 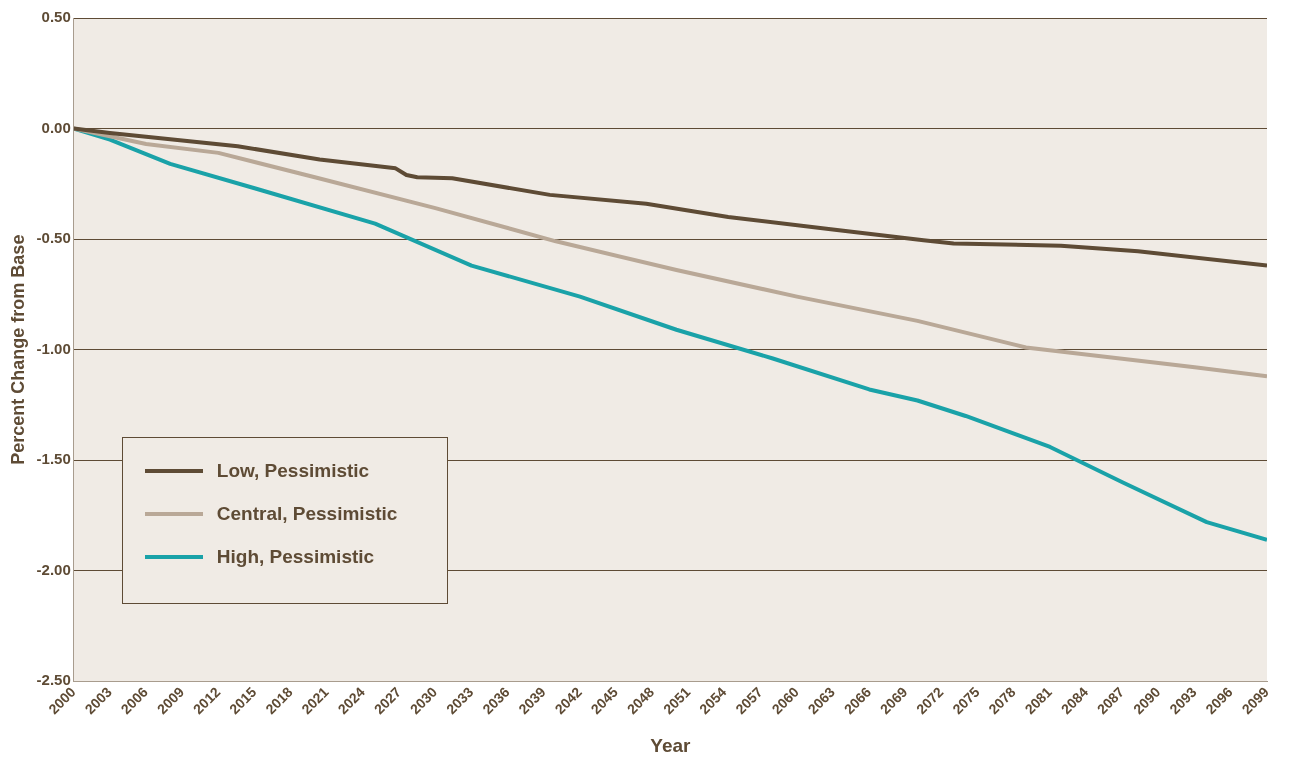 I want to click on legend-label: High, Pessimistic, so click(x=295, y=557).